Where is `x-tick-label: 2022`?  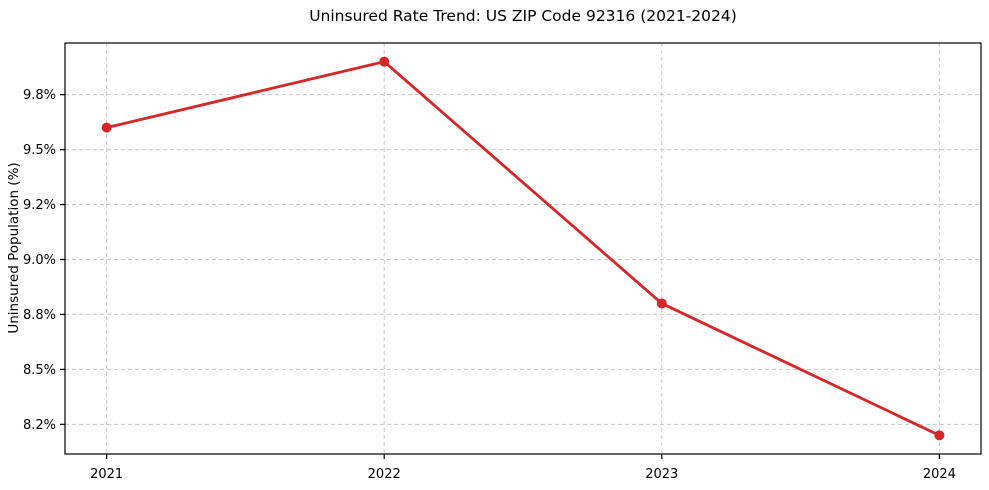
x-tick-label: 2022 is located at coordinates (384, 474).